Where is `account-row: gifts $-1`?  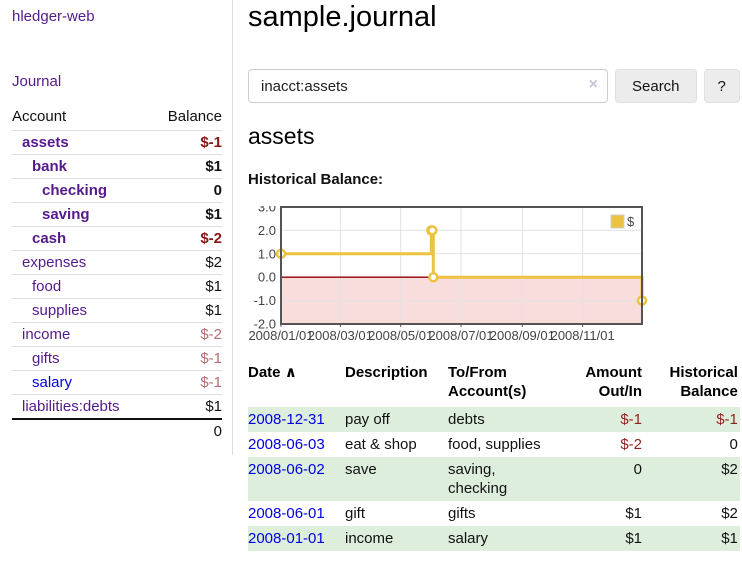
account-row: gifts $-1 is located at coordinates (117, 358).